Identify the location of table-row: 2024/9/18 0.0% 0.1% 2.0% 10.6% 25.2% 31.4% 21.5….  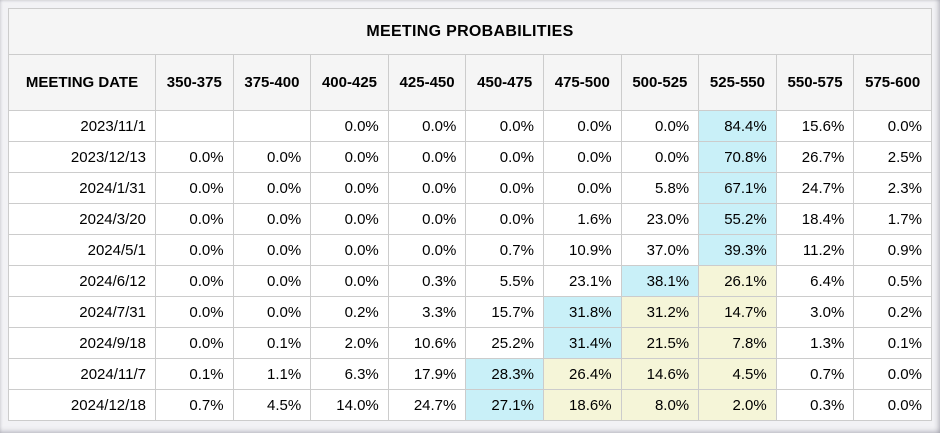
(470, 343).